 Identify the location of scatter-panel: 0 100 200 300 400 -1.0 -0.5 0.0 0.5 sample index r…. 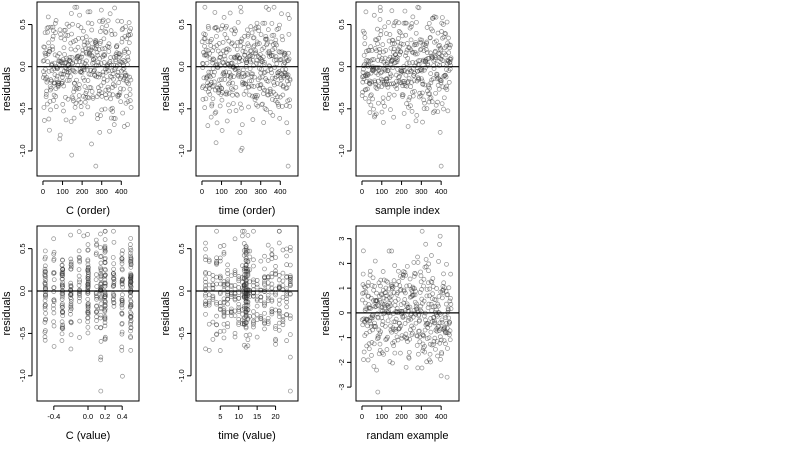
(390, 109).